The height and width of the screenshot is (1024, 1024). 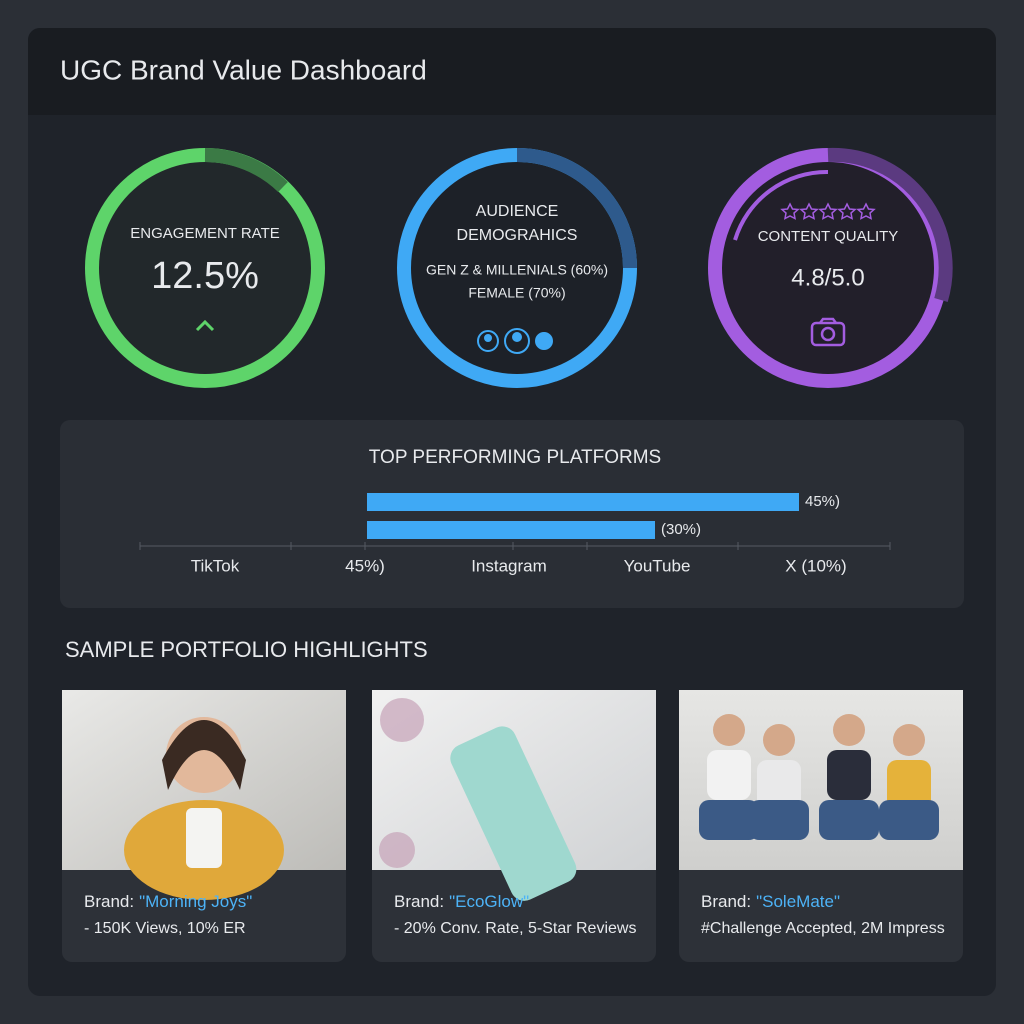 What do you see at coordinates (246, 649) in the screenshot?
I see `section-title: SAMPLE PORTFOLIO HIGHLIGHTS` at bounding box center [246, 649].